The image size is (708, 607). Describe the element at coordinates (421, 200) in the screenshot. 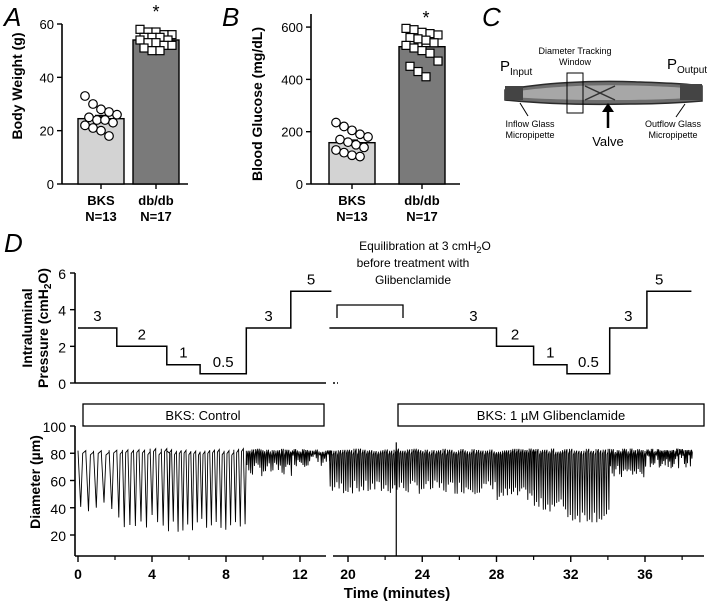

I see `panel-b-cat-2: db/db` at that location.